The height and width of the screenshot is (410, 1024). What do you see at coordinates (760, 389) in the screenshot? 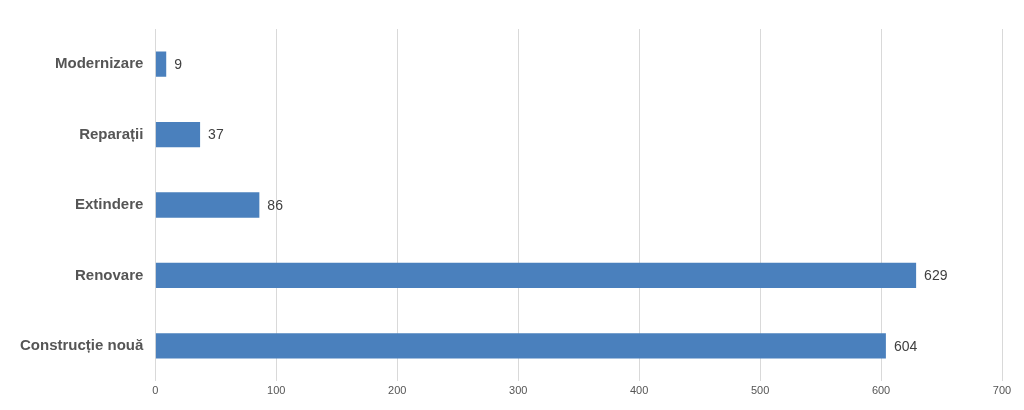
I see `x-tick-label: 500` at bounding box center [760, 389].